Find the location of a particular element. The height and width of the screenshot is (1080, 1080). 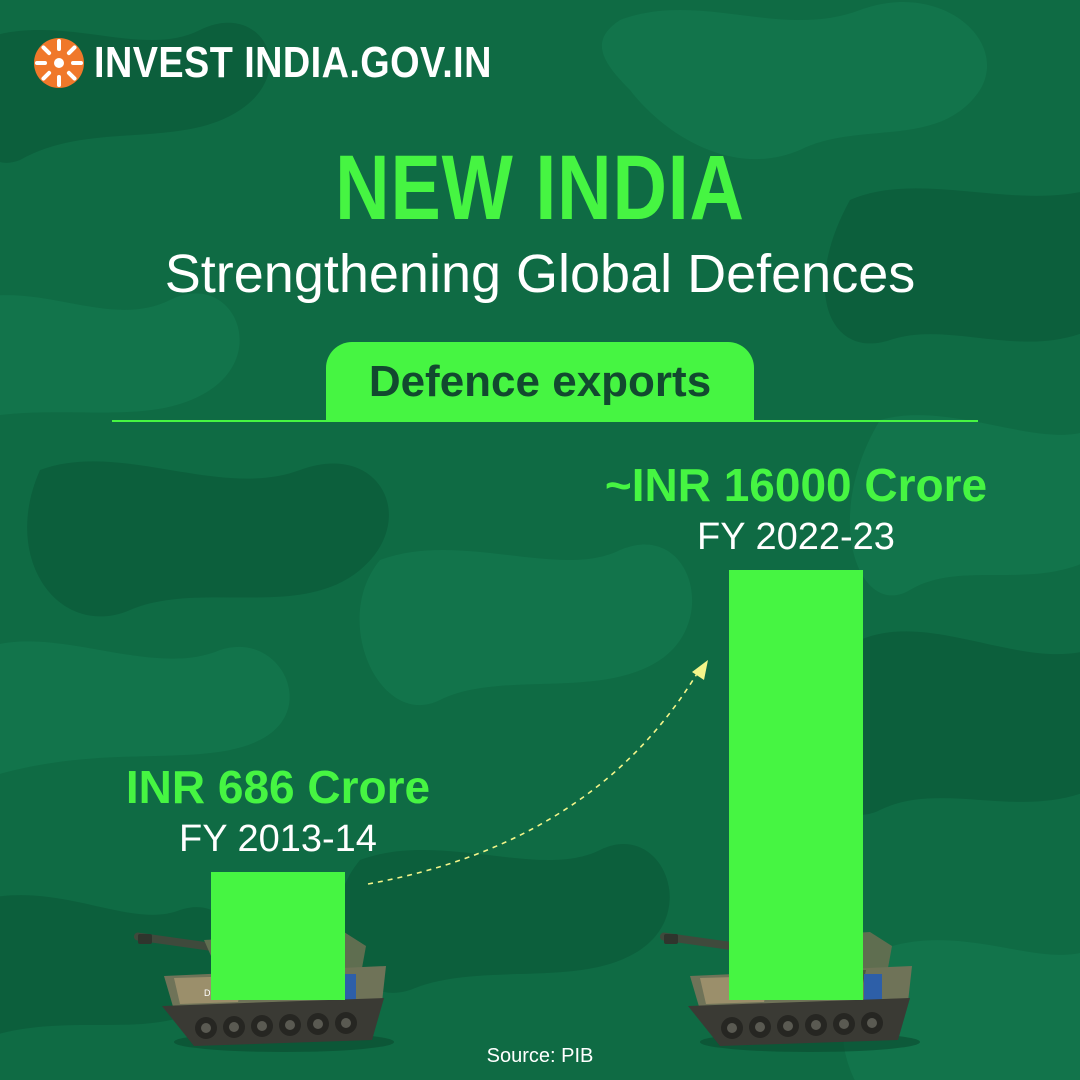

value-label-fy-2022-23: ~INR 16000 Crore is located at coordinates (796, 485).